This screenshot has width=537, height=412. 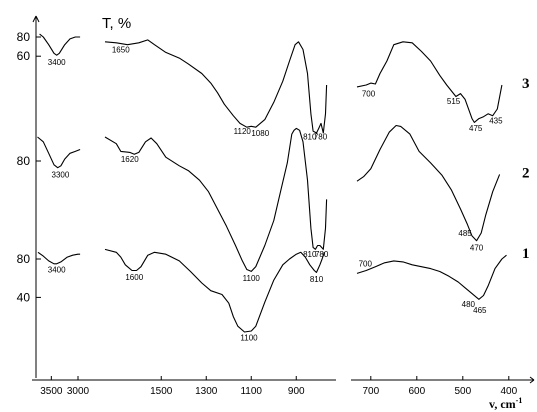 What do you see at coordinates (462, 391) in the screenshot?
I see `x-tick-label: 500` at bounding box center [462, 391].